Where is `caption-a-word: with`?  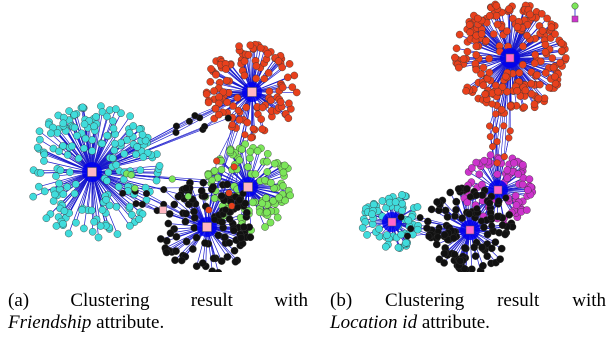
caption-a-word: with is located at coordinates (291, 300).